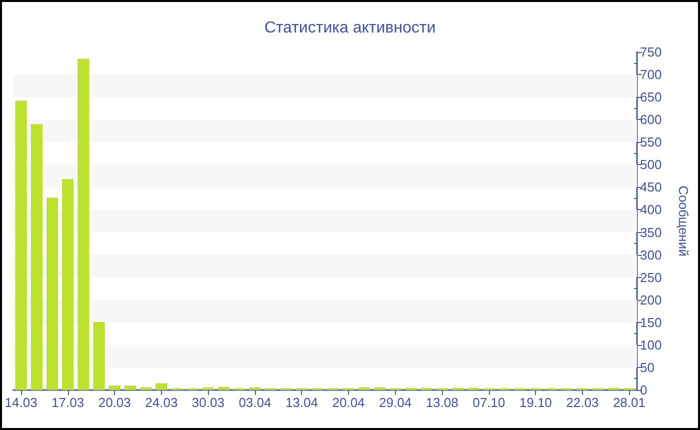  I want to click on y-tick-label: 150, so click(651, 322).